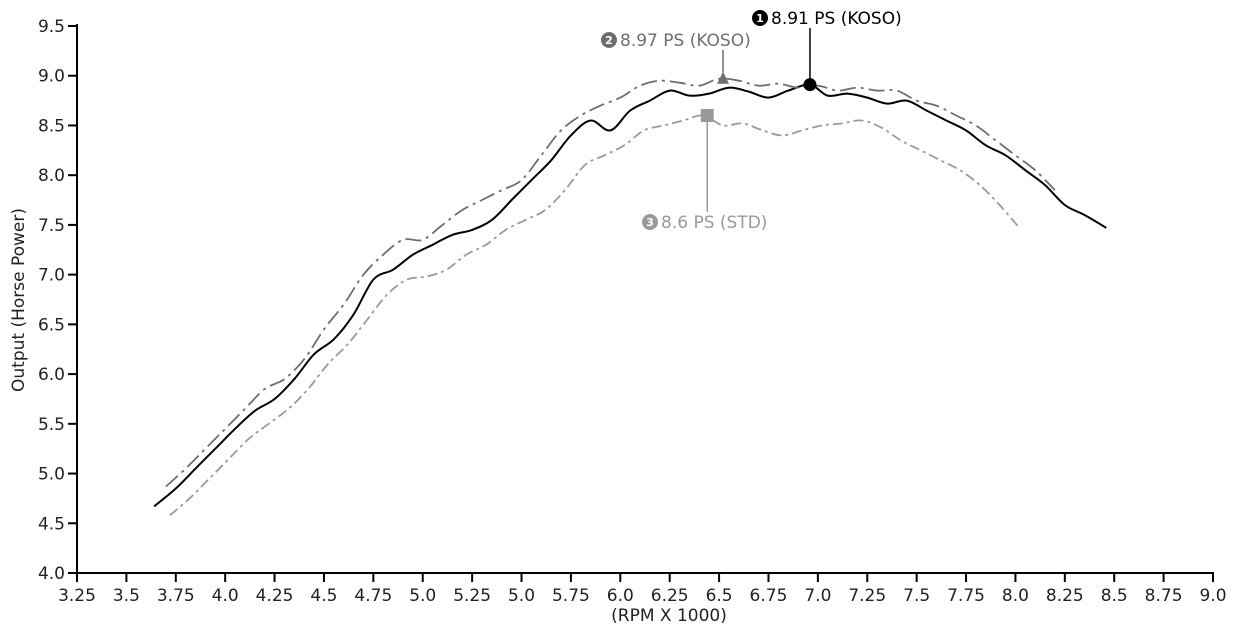  What do you see at coordinates (1212, 596) in the screenshot?
I see `x-tick-label: 9.0` at bounding box center [1212, 596].